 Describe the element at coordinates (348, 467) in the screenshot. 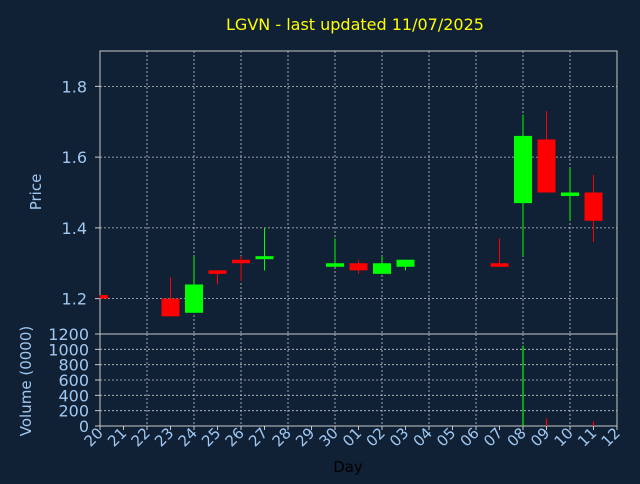

I see `x-axis-label: Day` at that location.